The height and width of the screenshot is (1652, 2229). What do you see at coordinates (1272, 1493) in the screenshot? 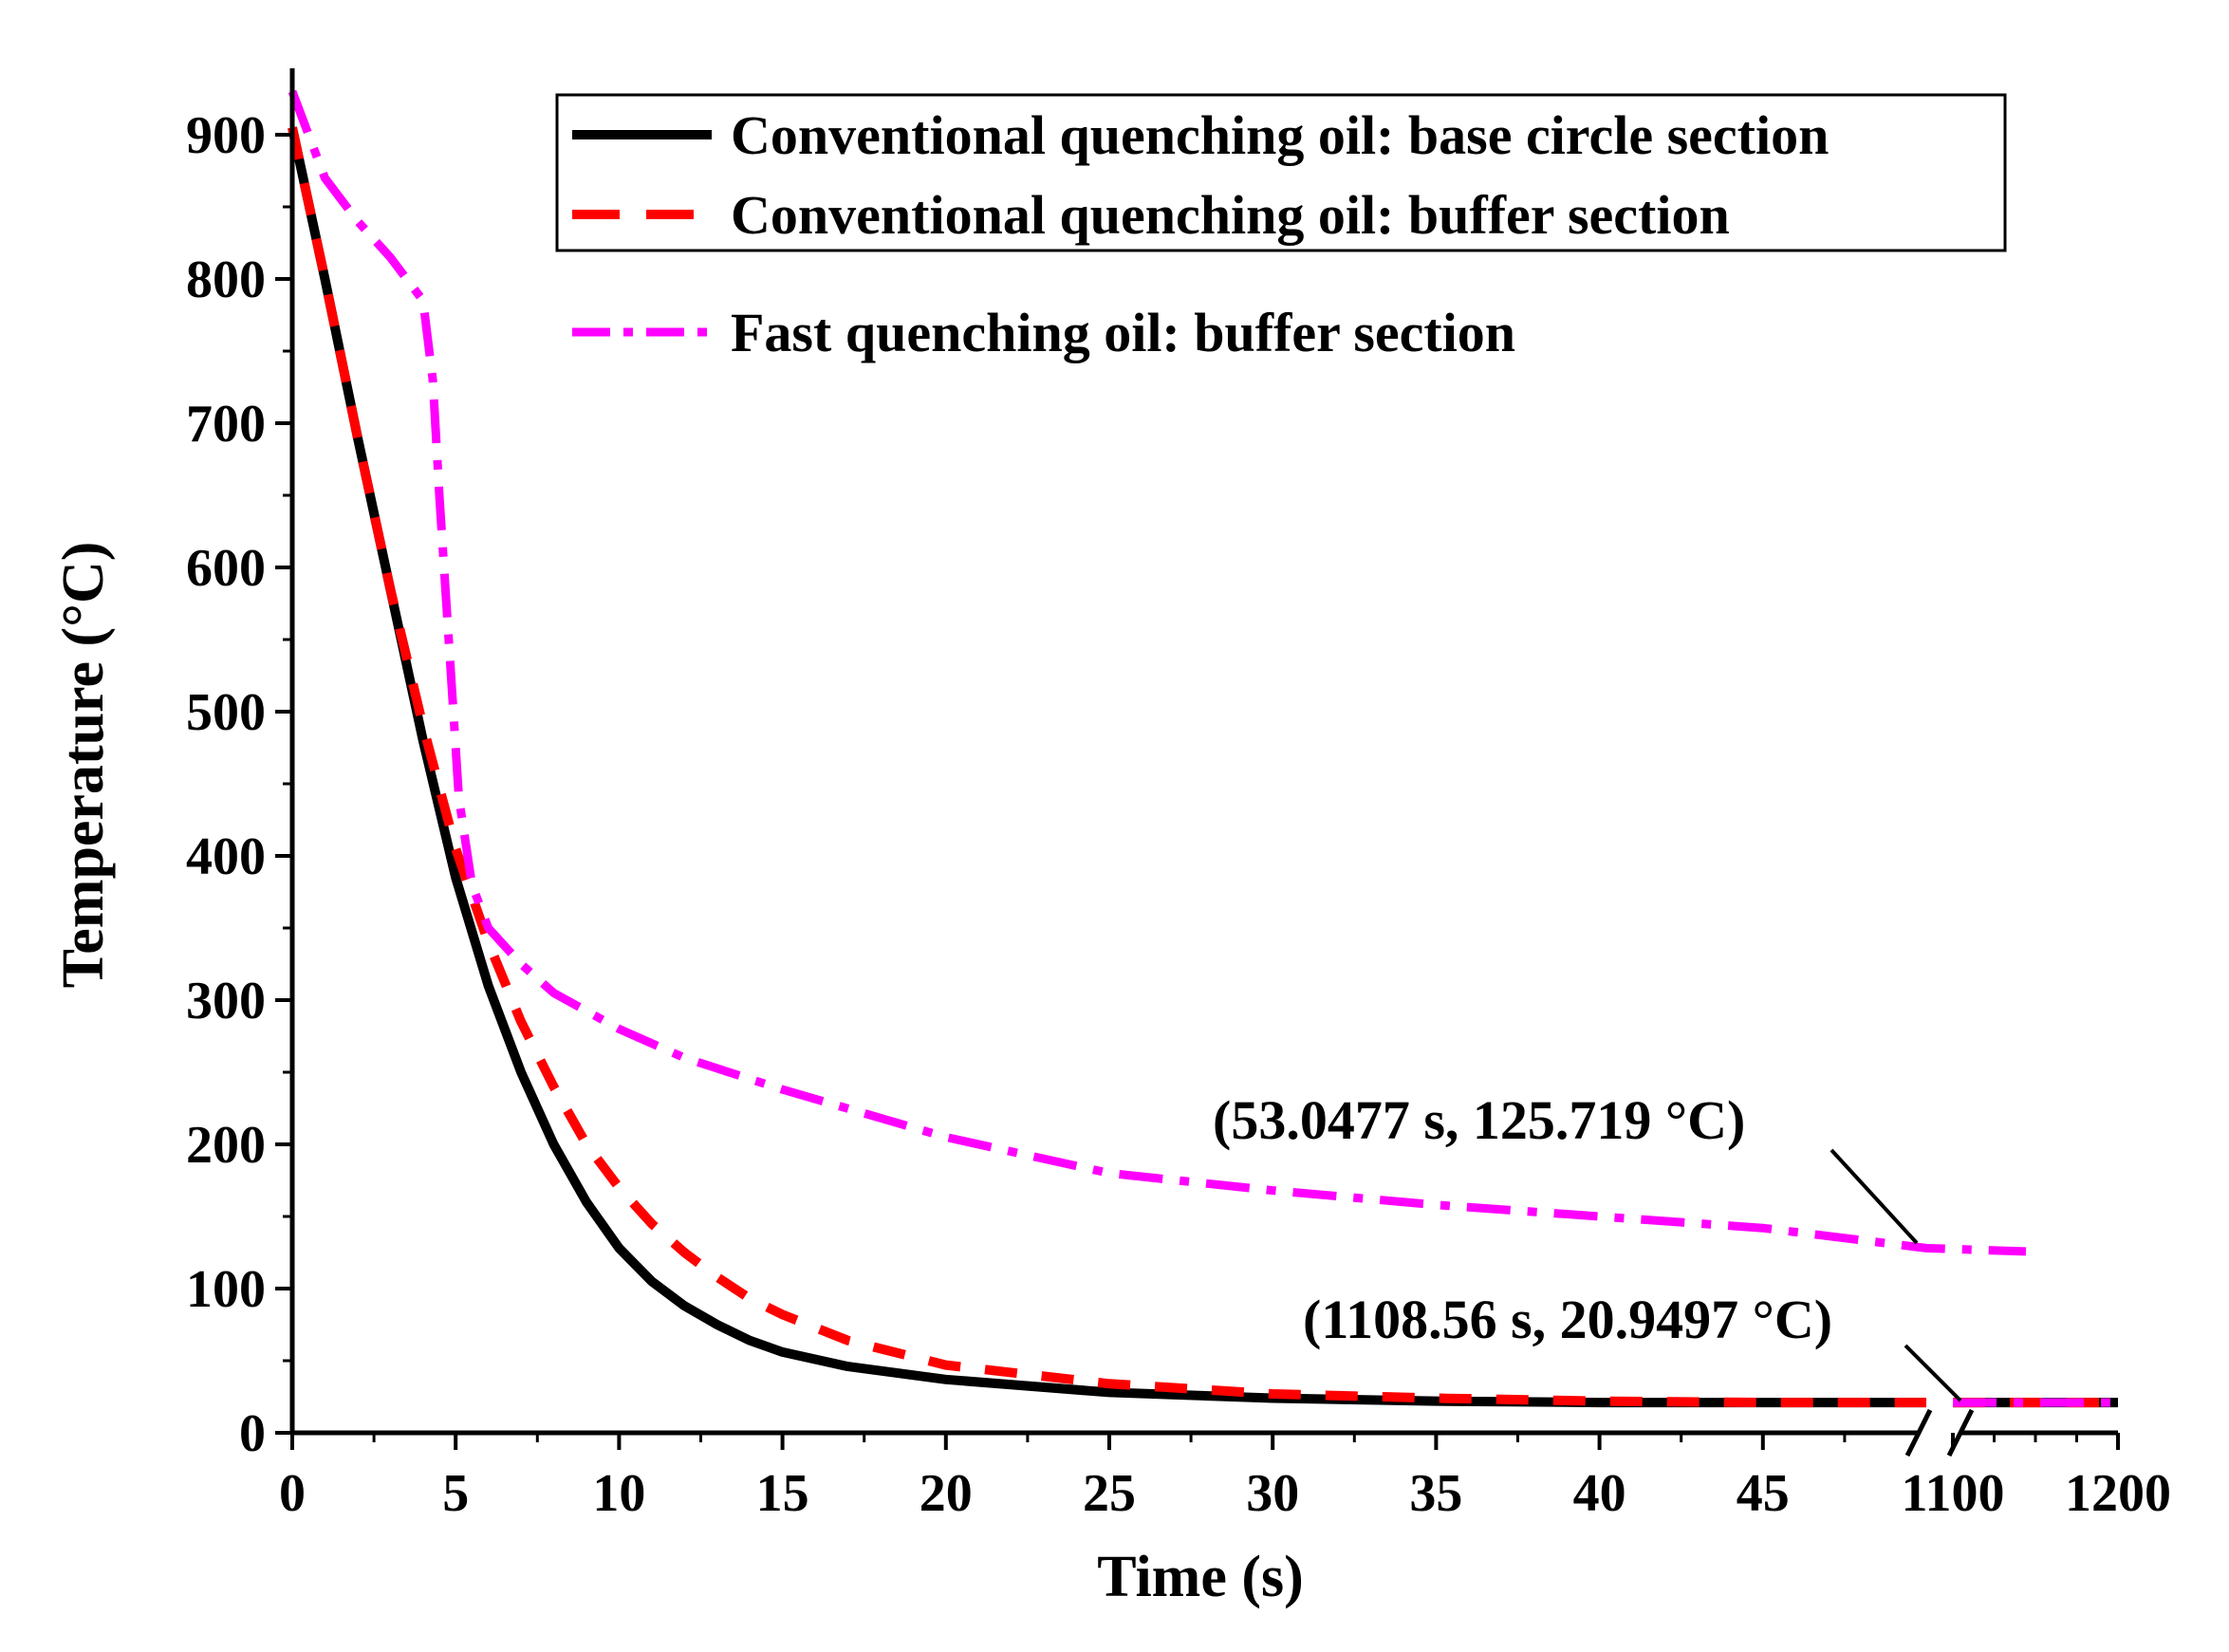
I see `x-tick-label-30: 30` at bounding box center [1272, 1493].